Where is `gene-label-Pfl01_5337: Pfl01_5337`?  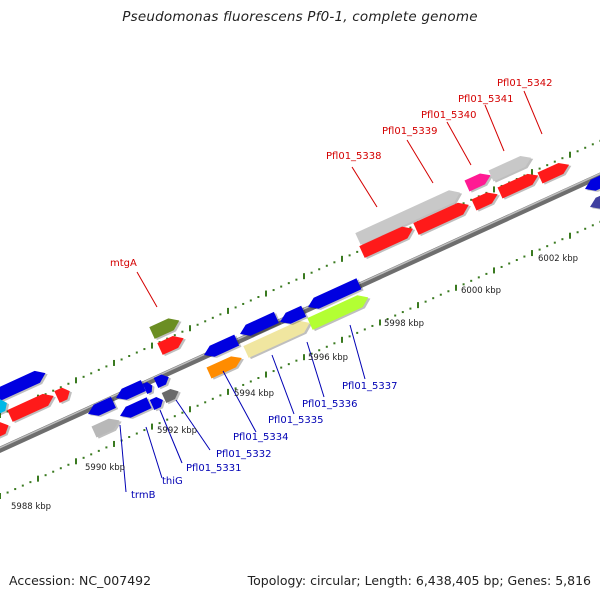
gene-label-Pfl01_5337: Pfl01_5337 is located at coordinates (370, 386).